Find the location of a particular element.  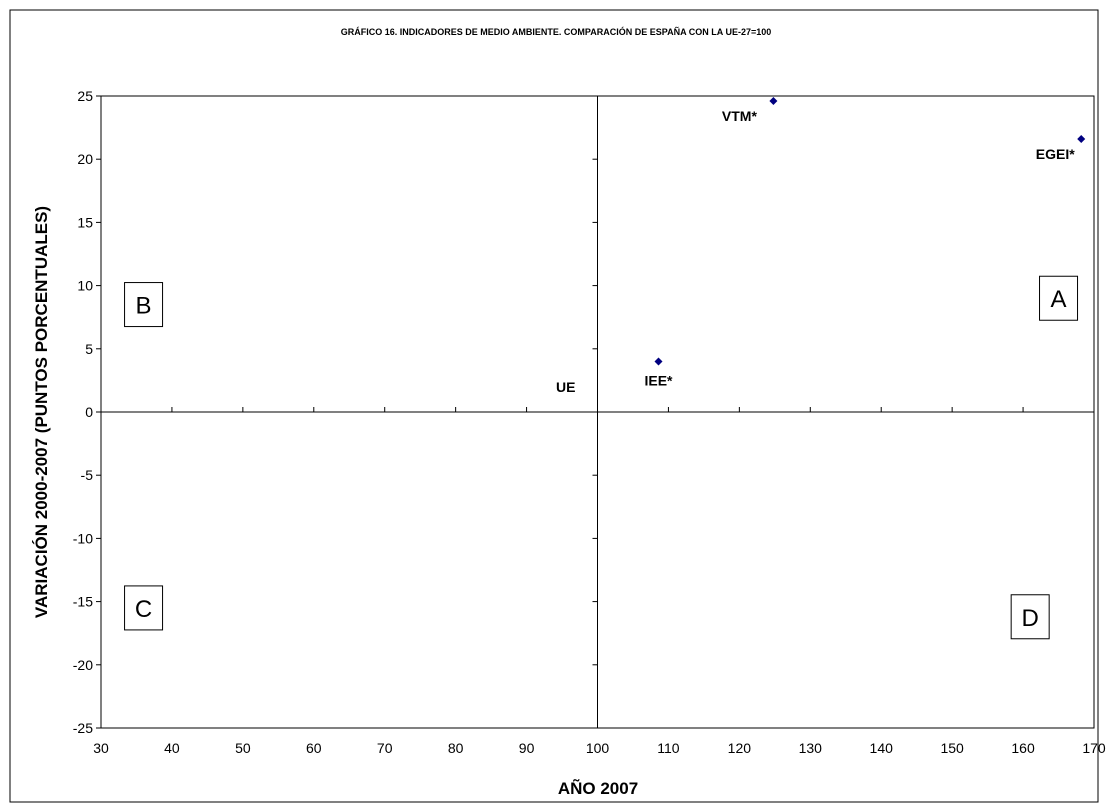

x-tick-label: 70 is located at coordinates (385, 748).